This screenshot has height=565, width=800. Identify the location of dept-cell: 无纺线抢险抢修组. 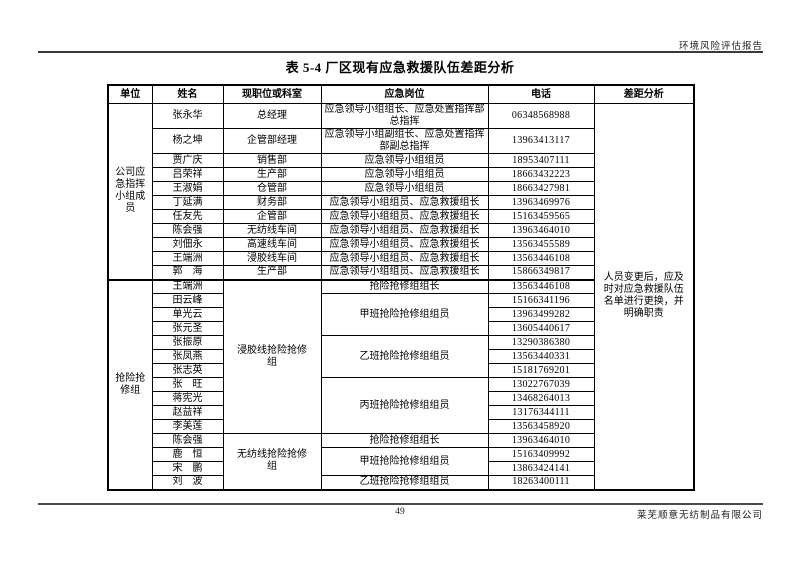
(272, 461).